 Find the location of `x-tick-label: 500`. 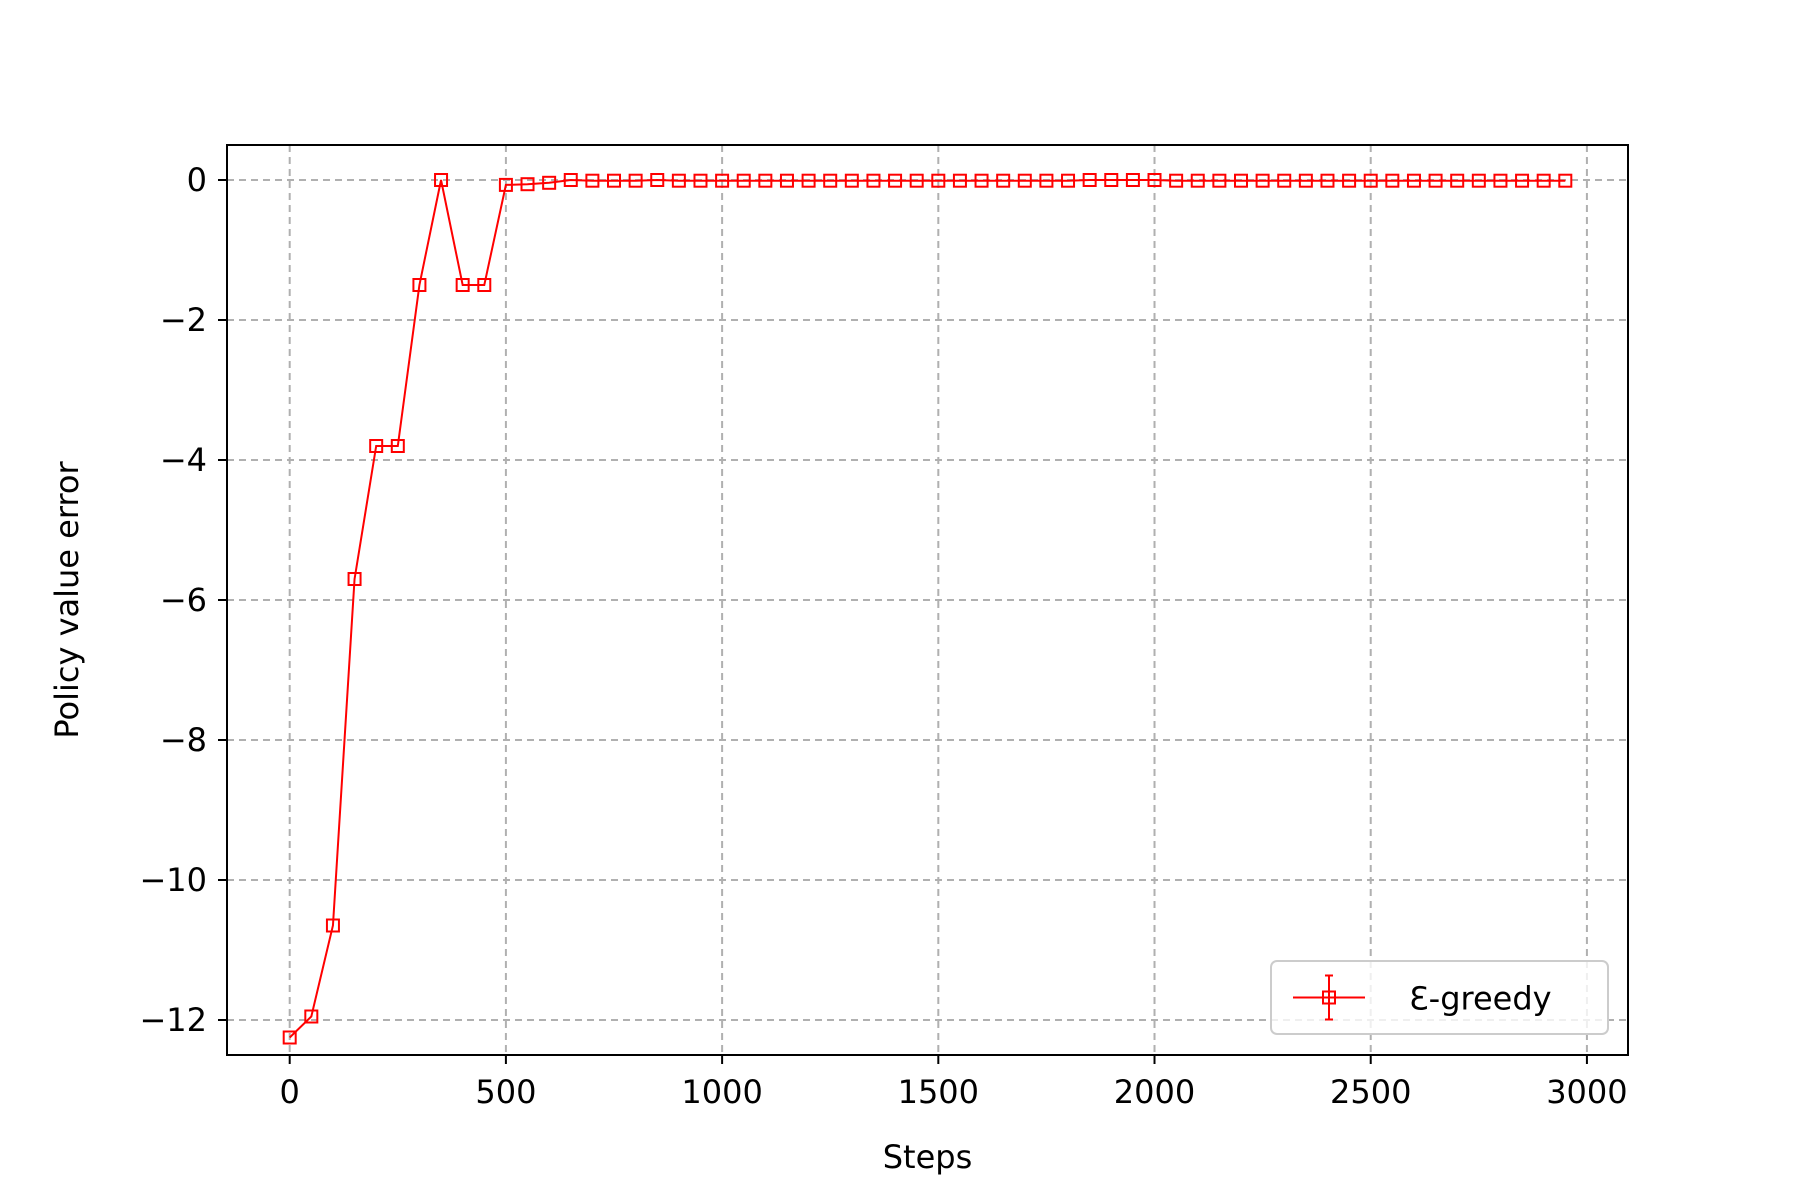

x-tick-label: 500 is located at coordinates (505, 1092).